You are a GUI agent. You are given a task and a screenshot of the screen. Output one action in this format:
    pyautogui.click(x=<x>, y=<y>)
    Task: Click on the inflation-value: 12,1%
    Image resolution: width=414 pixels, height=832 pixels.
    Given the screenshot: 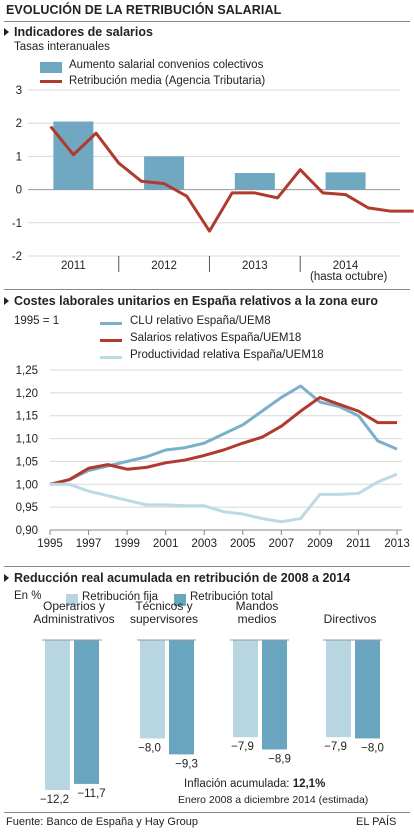 What is the action you would take?
    pyautogui.click(x=309, y=784)
    